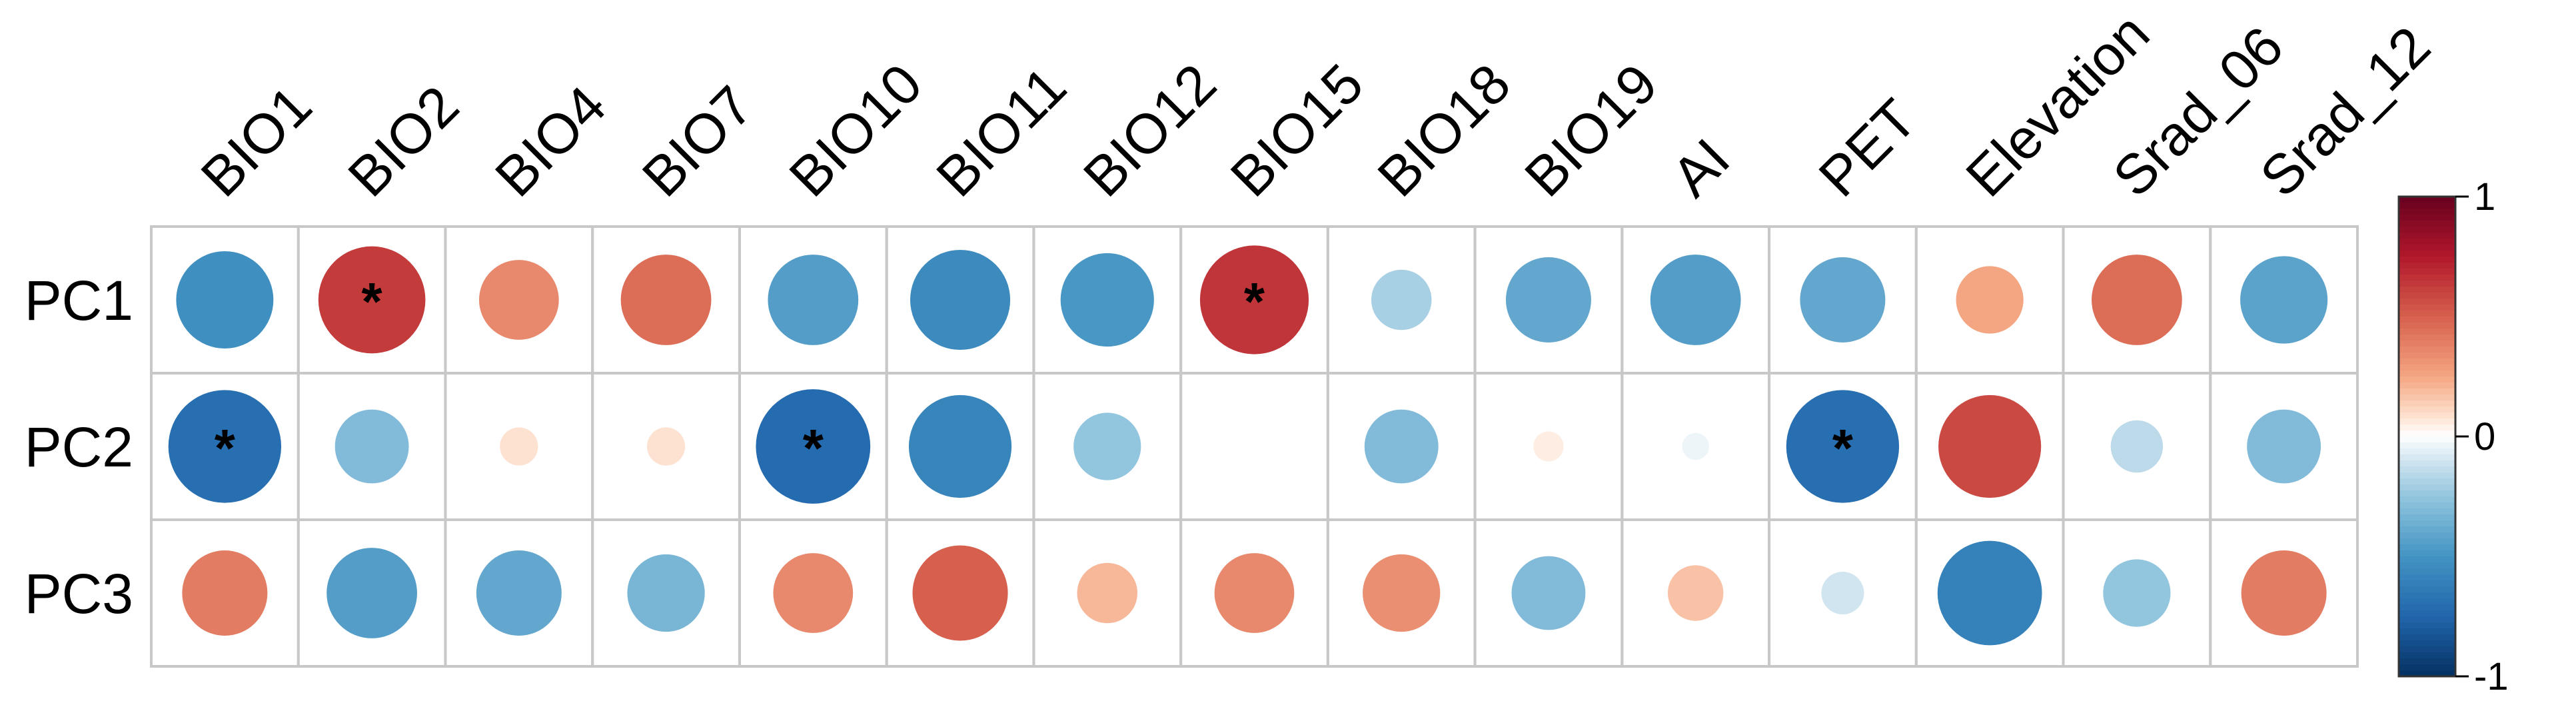  I want to click on column-label: BIO12, so click(1149, 130).